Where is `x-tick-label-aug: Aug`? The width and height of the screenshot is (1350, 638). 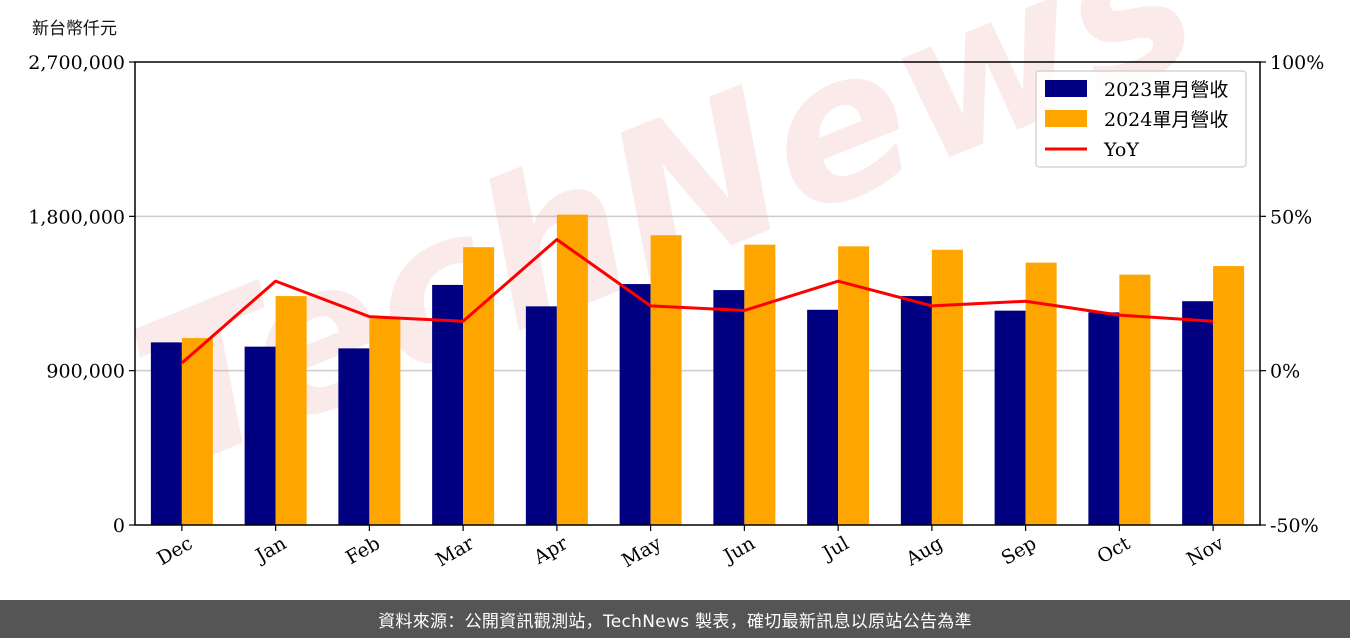
x-tick-label-aug: Aug is located at coordinates (923, 551).